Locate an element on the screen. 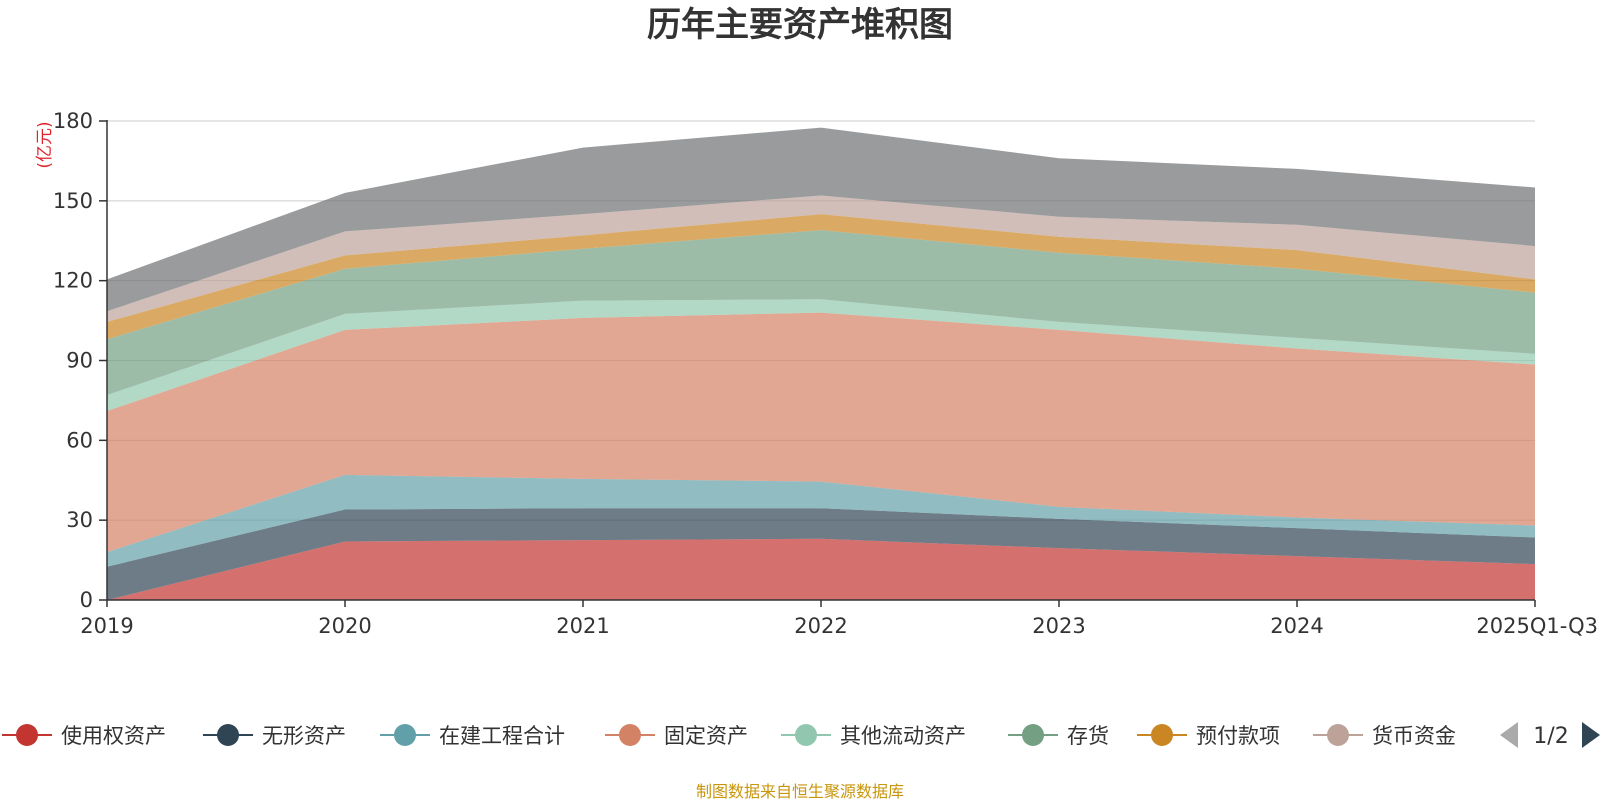 Image resolution: width=1600 pixels, height=800 pixels. legend-item-4: 其他流动资产 is located at coordinates (873, 736).